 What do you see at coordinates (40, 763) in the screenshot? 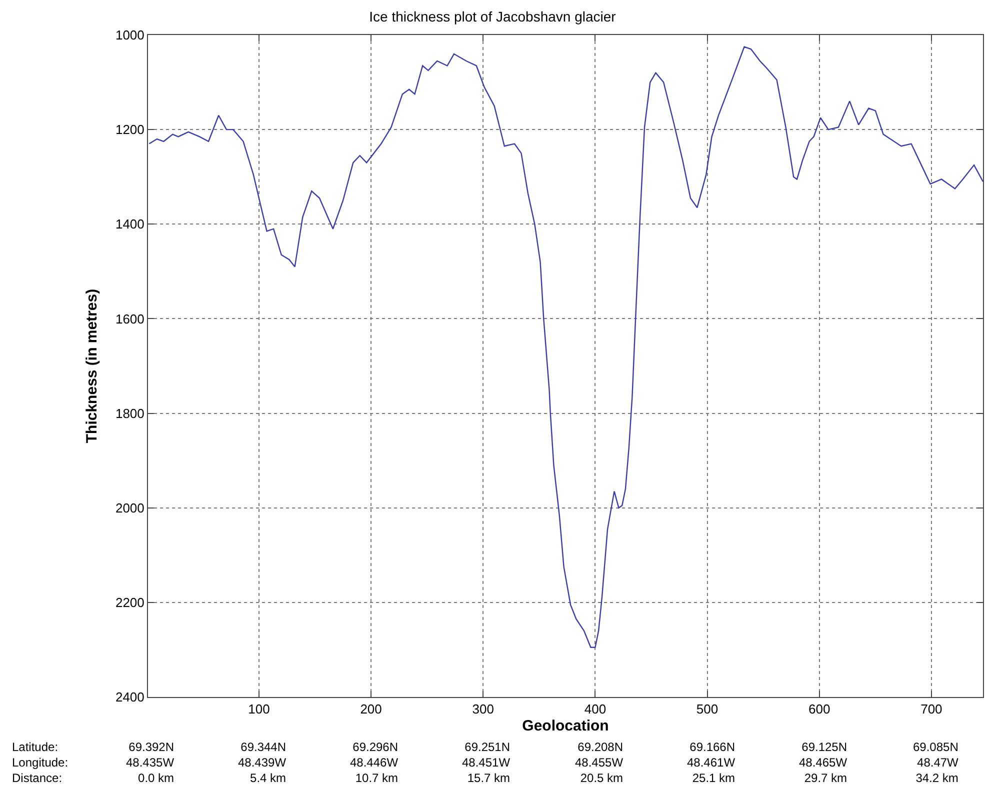
I see `text: Latitude: Longitude: Distance:` at bounding box center [40, 763].